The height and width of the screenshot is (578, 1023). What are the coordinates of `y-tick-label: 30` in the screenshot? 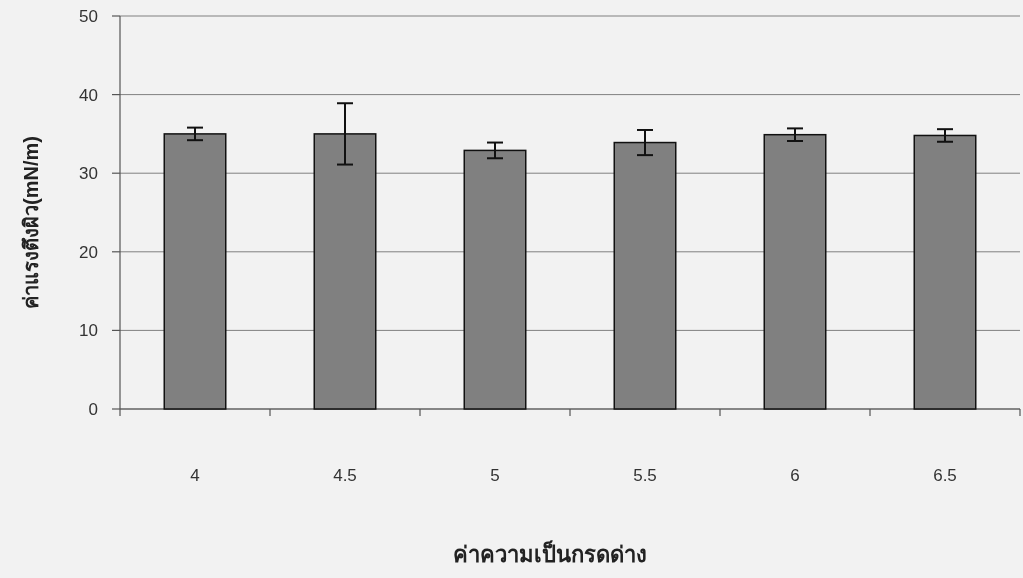 It's located at (88, 174).